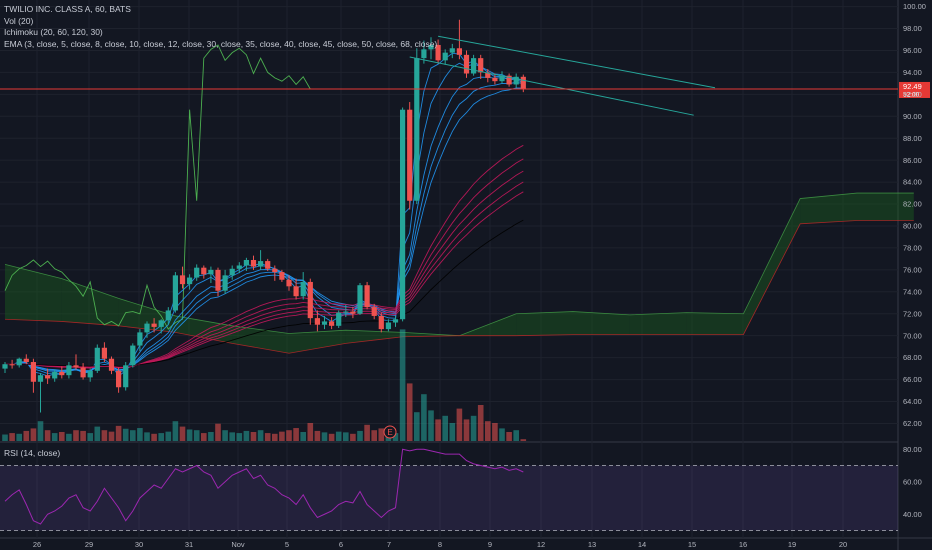 The image size is (932, 550). Describe the element at coordinates (390, 432) in the screenshot. I see `earnings-marker` at that location.